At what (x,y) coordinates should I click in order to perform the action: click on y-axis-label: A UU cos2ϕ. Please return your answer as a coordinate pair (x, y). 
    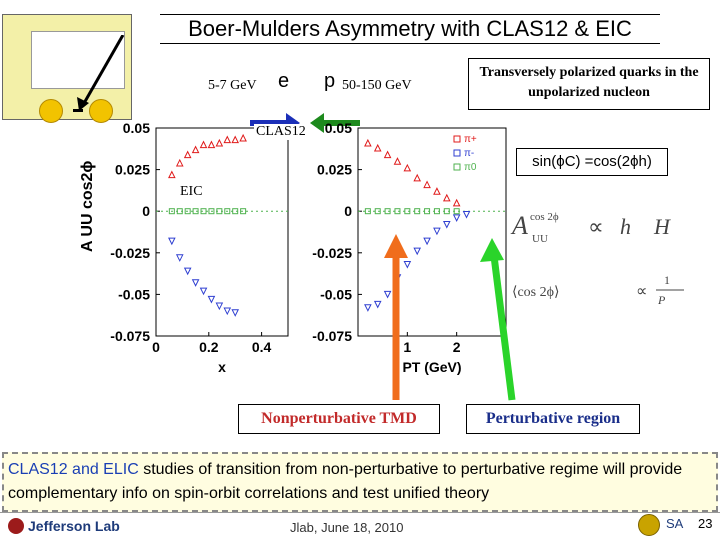
    Looking at the image, I should click on (87, 206).